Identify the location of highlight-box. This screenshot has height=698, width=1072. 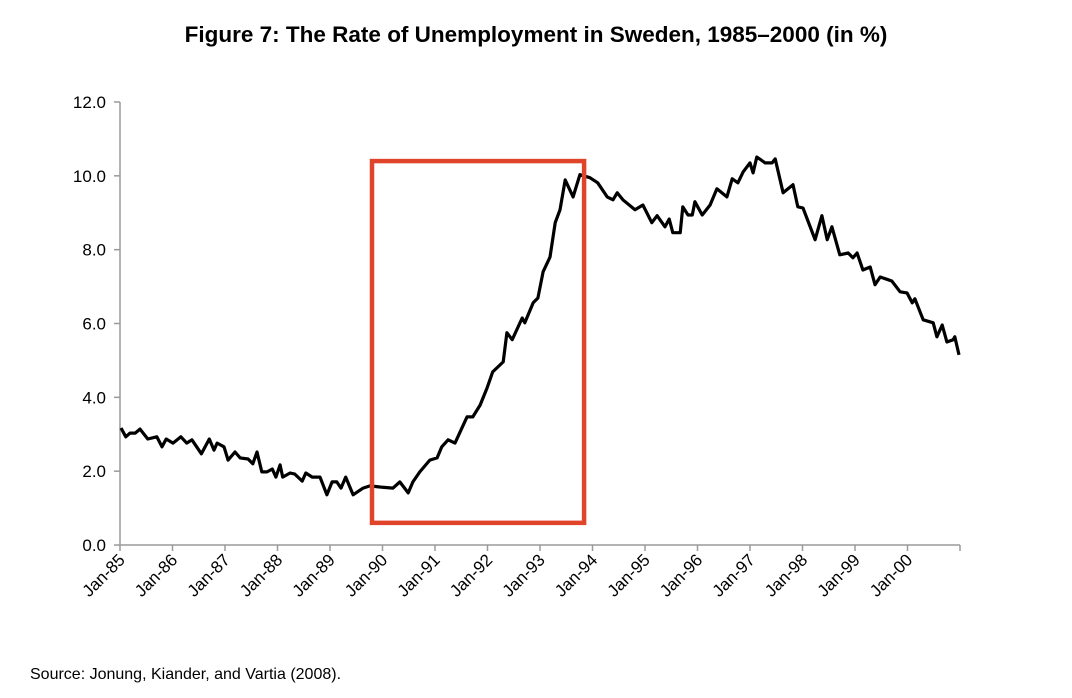
(478, 342).